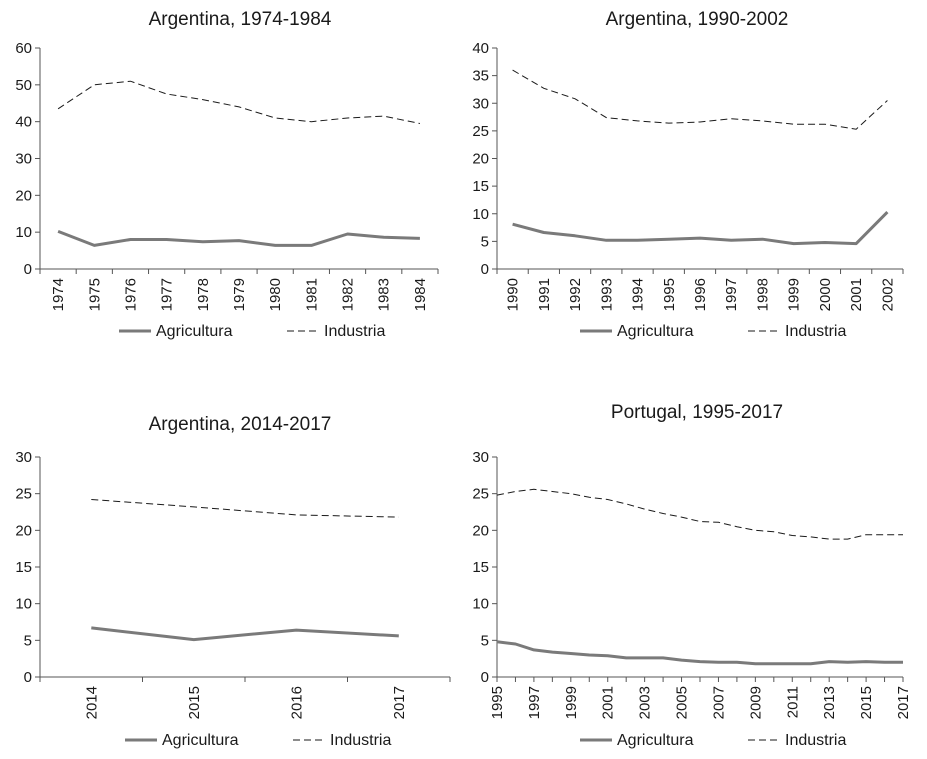  Describe the element at coordinates (606, 294) in the screenshot. I see `x-tick-label: 1993` at that location.